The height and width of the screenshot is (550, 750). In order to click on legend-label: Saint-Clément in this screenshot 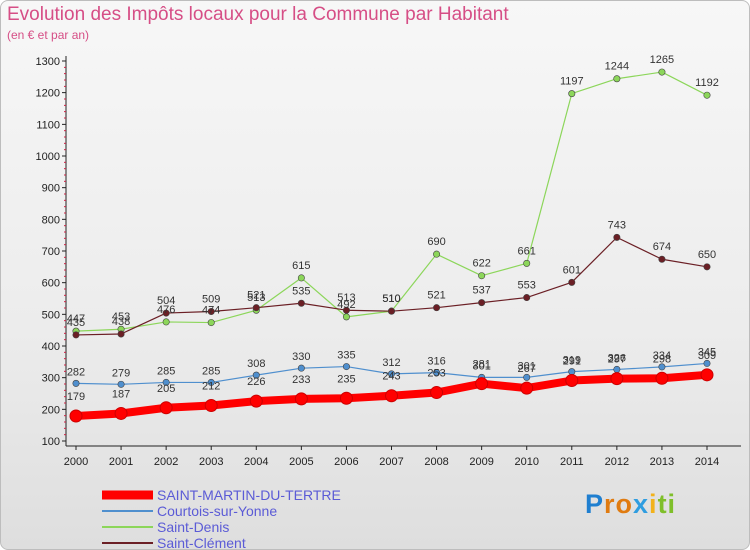, I will do `click(201, 542)`.